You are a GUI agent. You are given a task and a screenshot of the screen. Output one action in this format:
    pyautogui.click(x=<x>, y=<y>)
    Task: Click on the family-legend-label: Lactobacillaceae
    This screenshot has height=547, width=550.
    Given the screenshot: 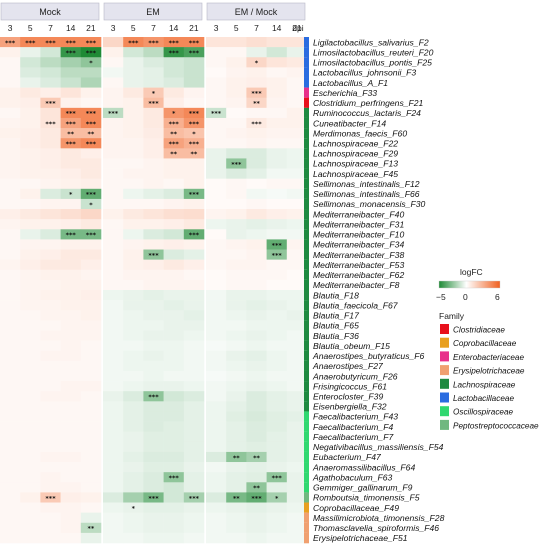 What is the action you would take?
    pyautogui.click(x=483, y=398)
    